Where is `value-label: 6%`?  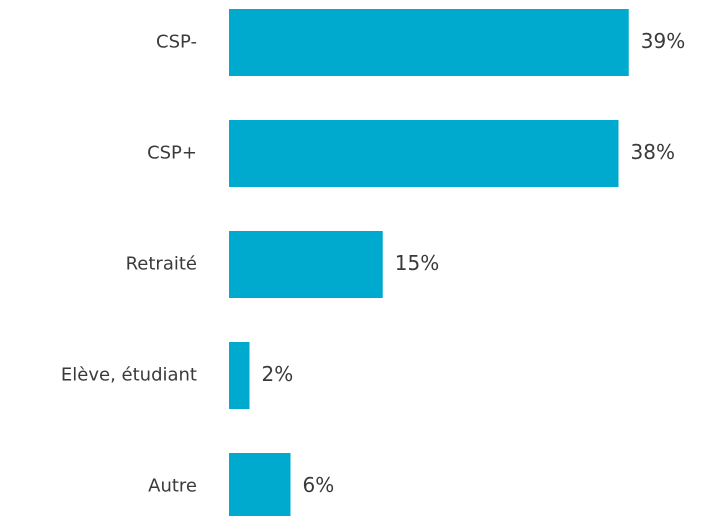
value-label: 6% is located at coordinates (319, 485).